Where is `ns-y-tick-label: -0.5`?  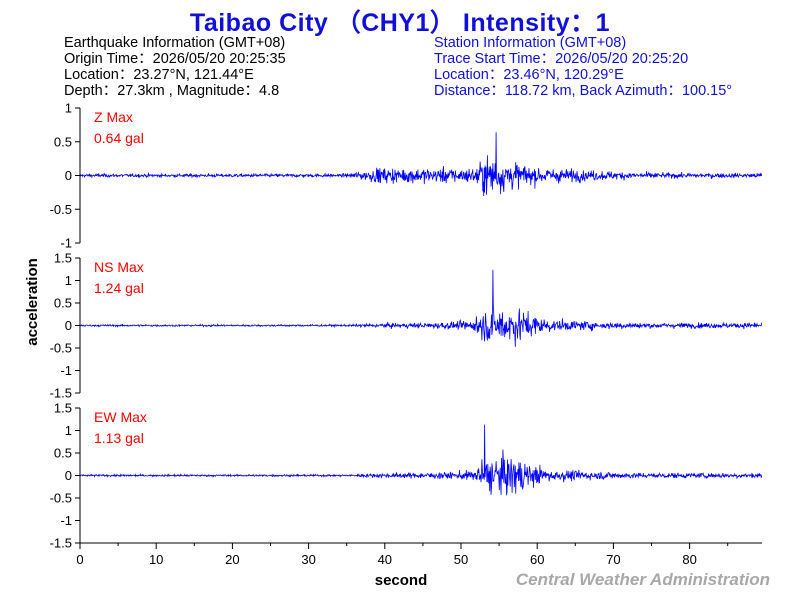
ns-y-tick-label: -0.5 is located at coordinates (61, 348).